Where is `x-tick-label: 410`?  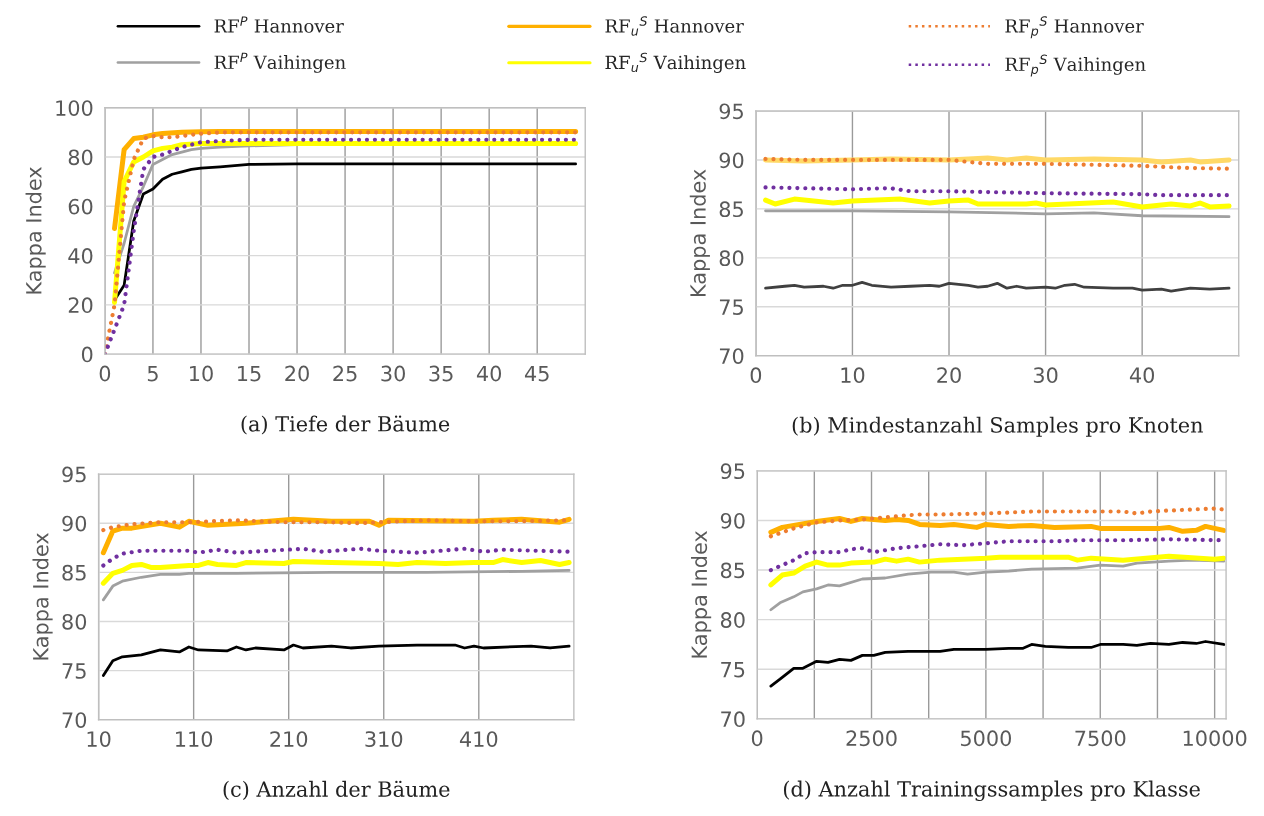
x-tick-label: 410 is located at coordinates (478, 739).